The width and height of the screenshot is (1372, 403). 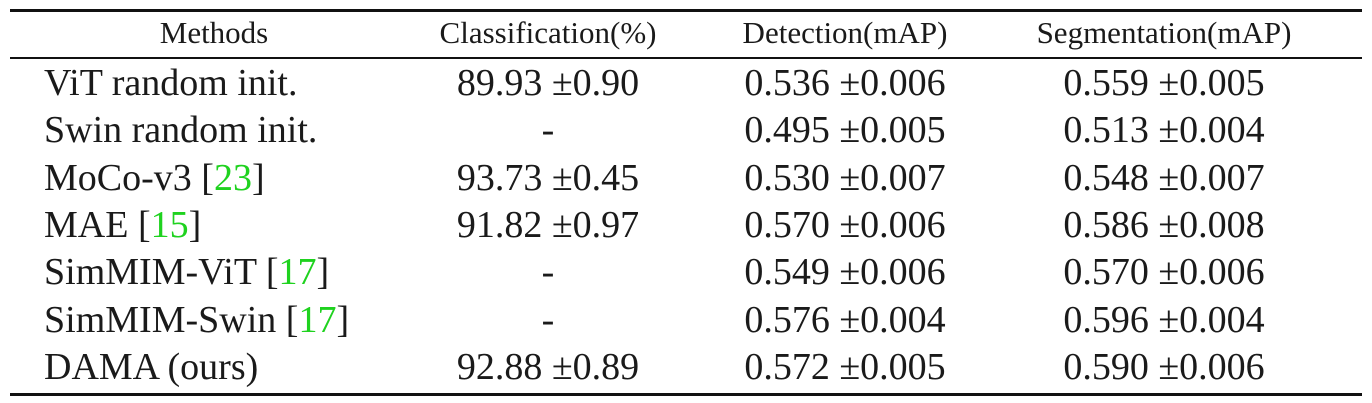 I want to click on segmentation-cell: 0.570 ±0.006, so click(x=1164, y=272).